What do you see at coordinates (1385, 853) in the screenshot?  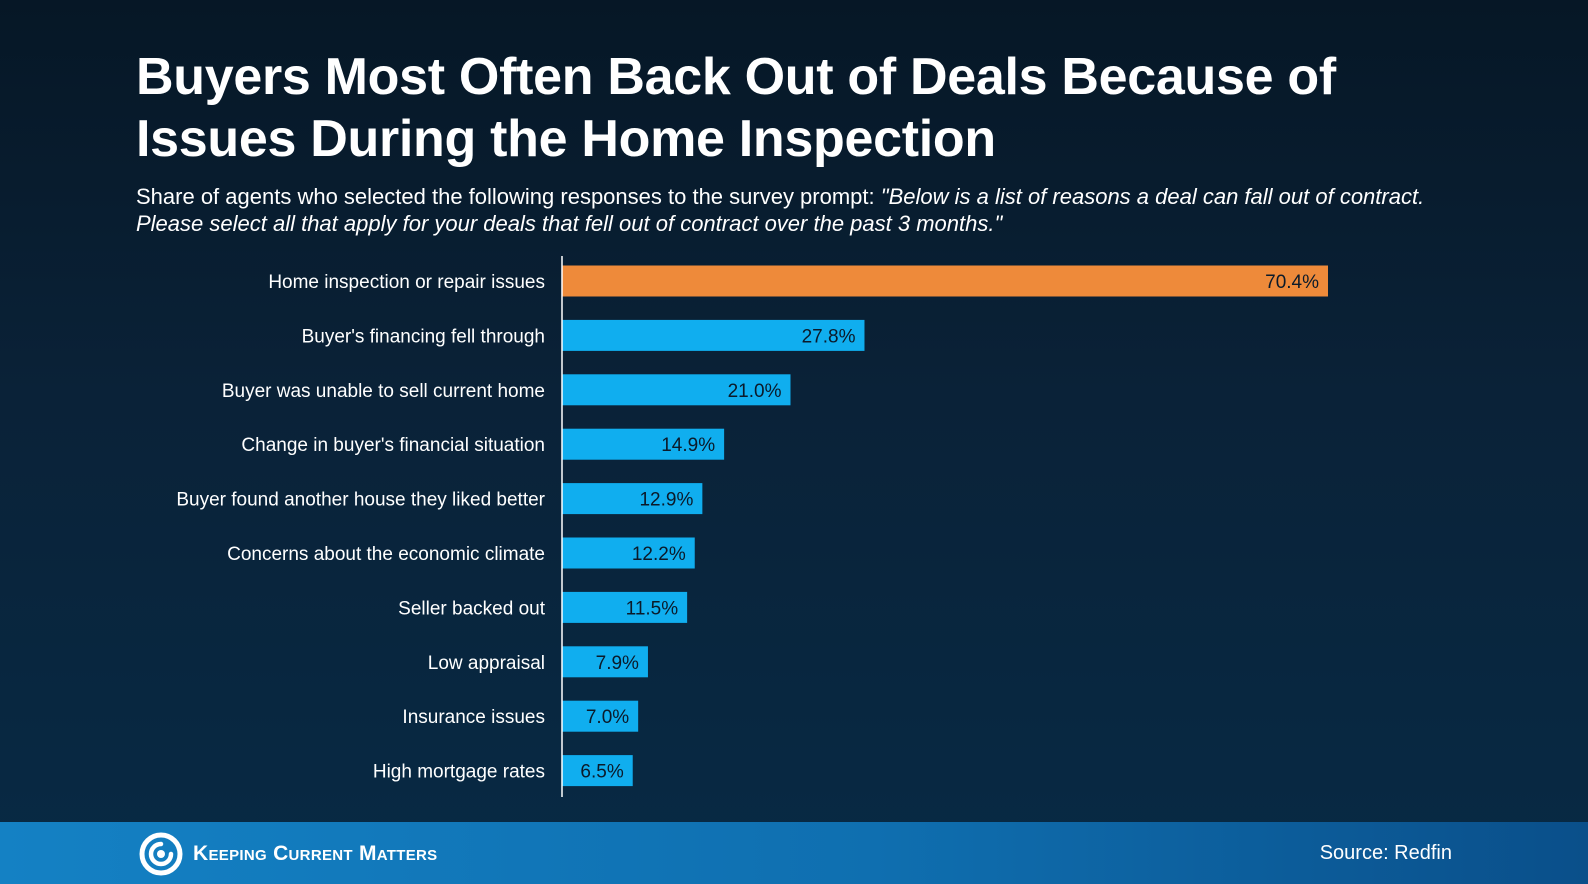 I see `source-label: Source: Redfin` at bounding box center [1385, 853].